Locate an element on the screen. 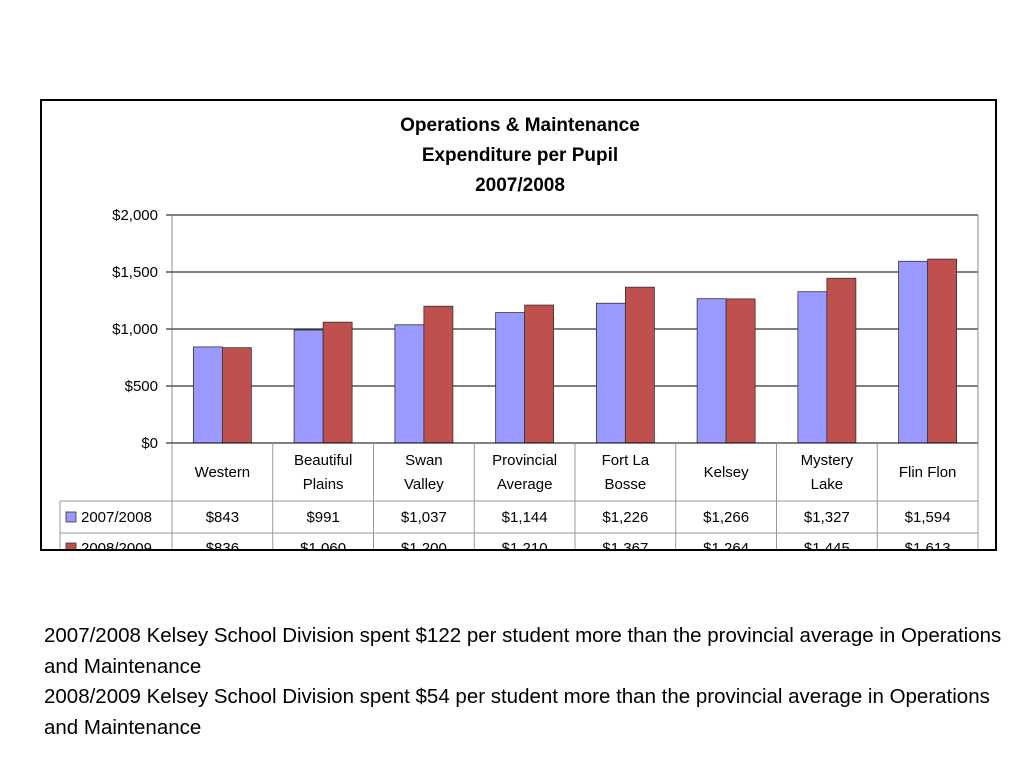 Image resolution: width=1024 pixels, height=768 pixels. y-tick-label: $1,000 is located at coordinates (135, 329).